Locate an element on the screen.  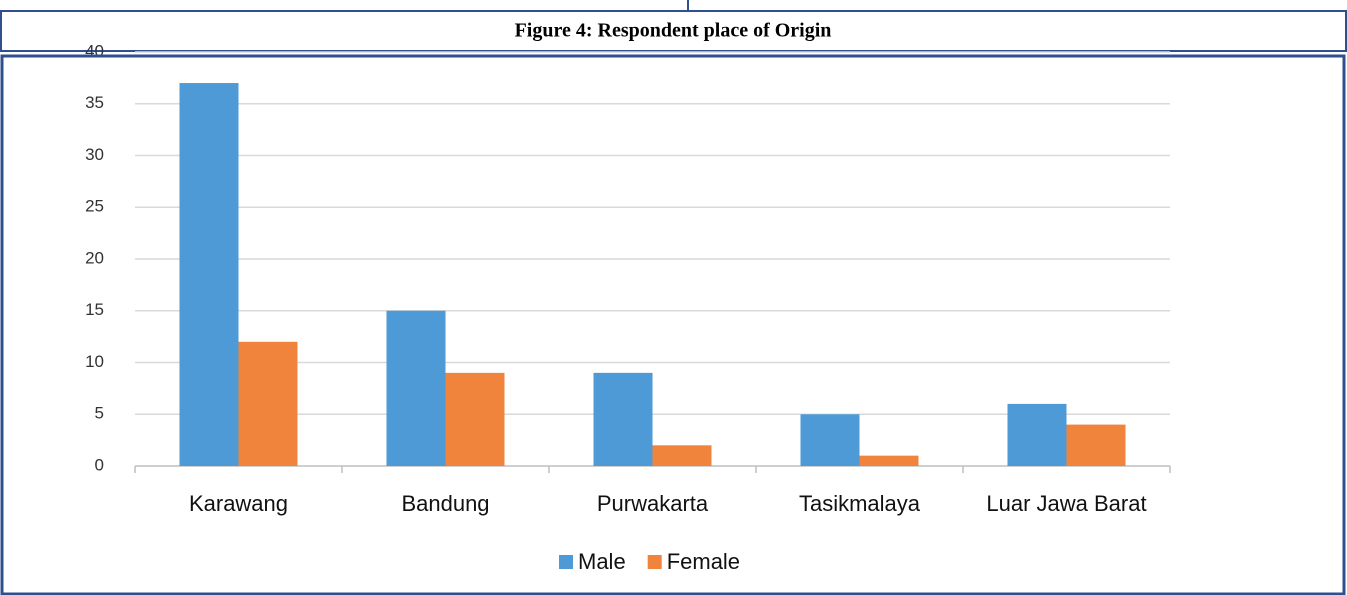
y-tick-label: 20 is located at coordinates (94, 257).